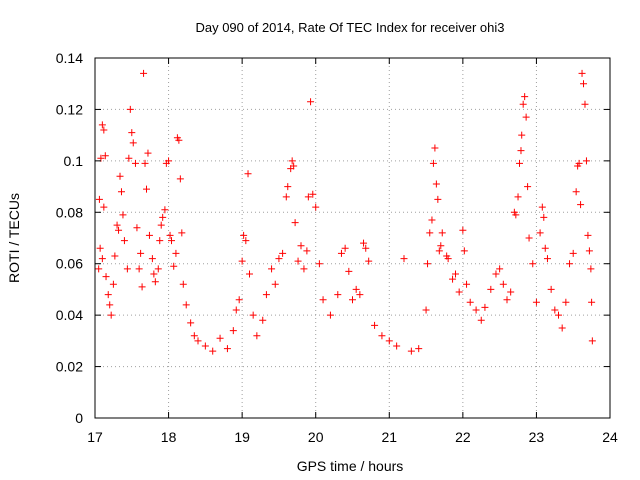  I want to click on y-tick-label: 0.06, so click(69, 264).